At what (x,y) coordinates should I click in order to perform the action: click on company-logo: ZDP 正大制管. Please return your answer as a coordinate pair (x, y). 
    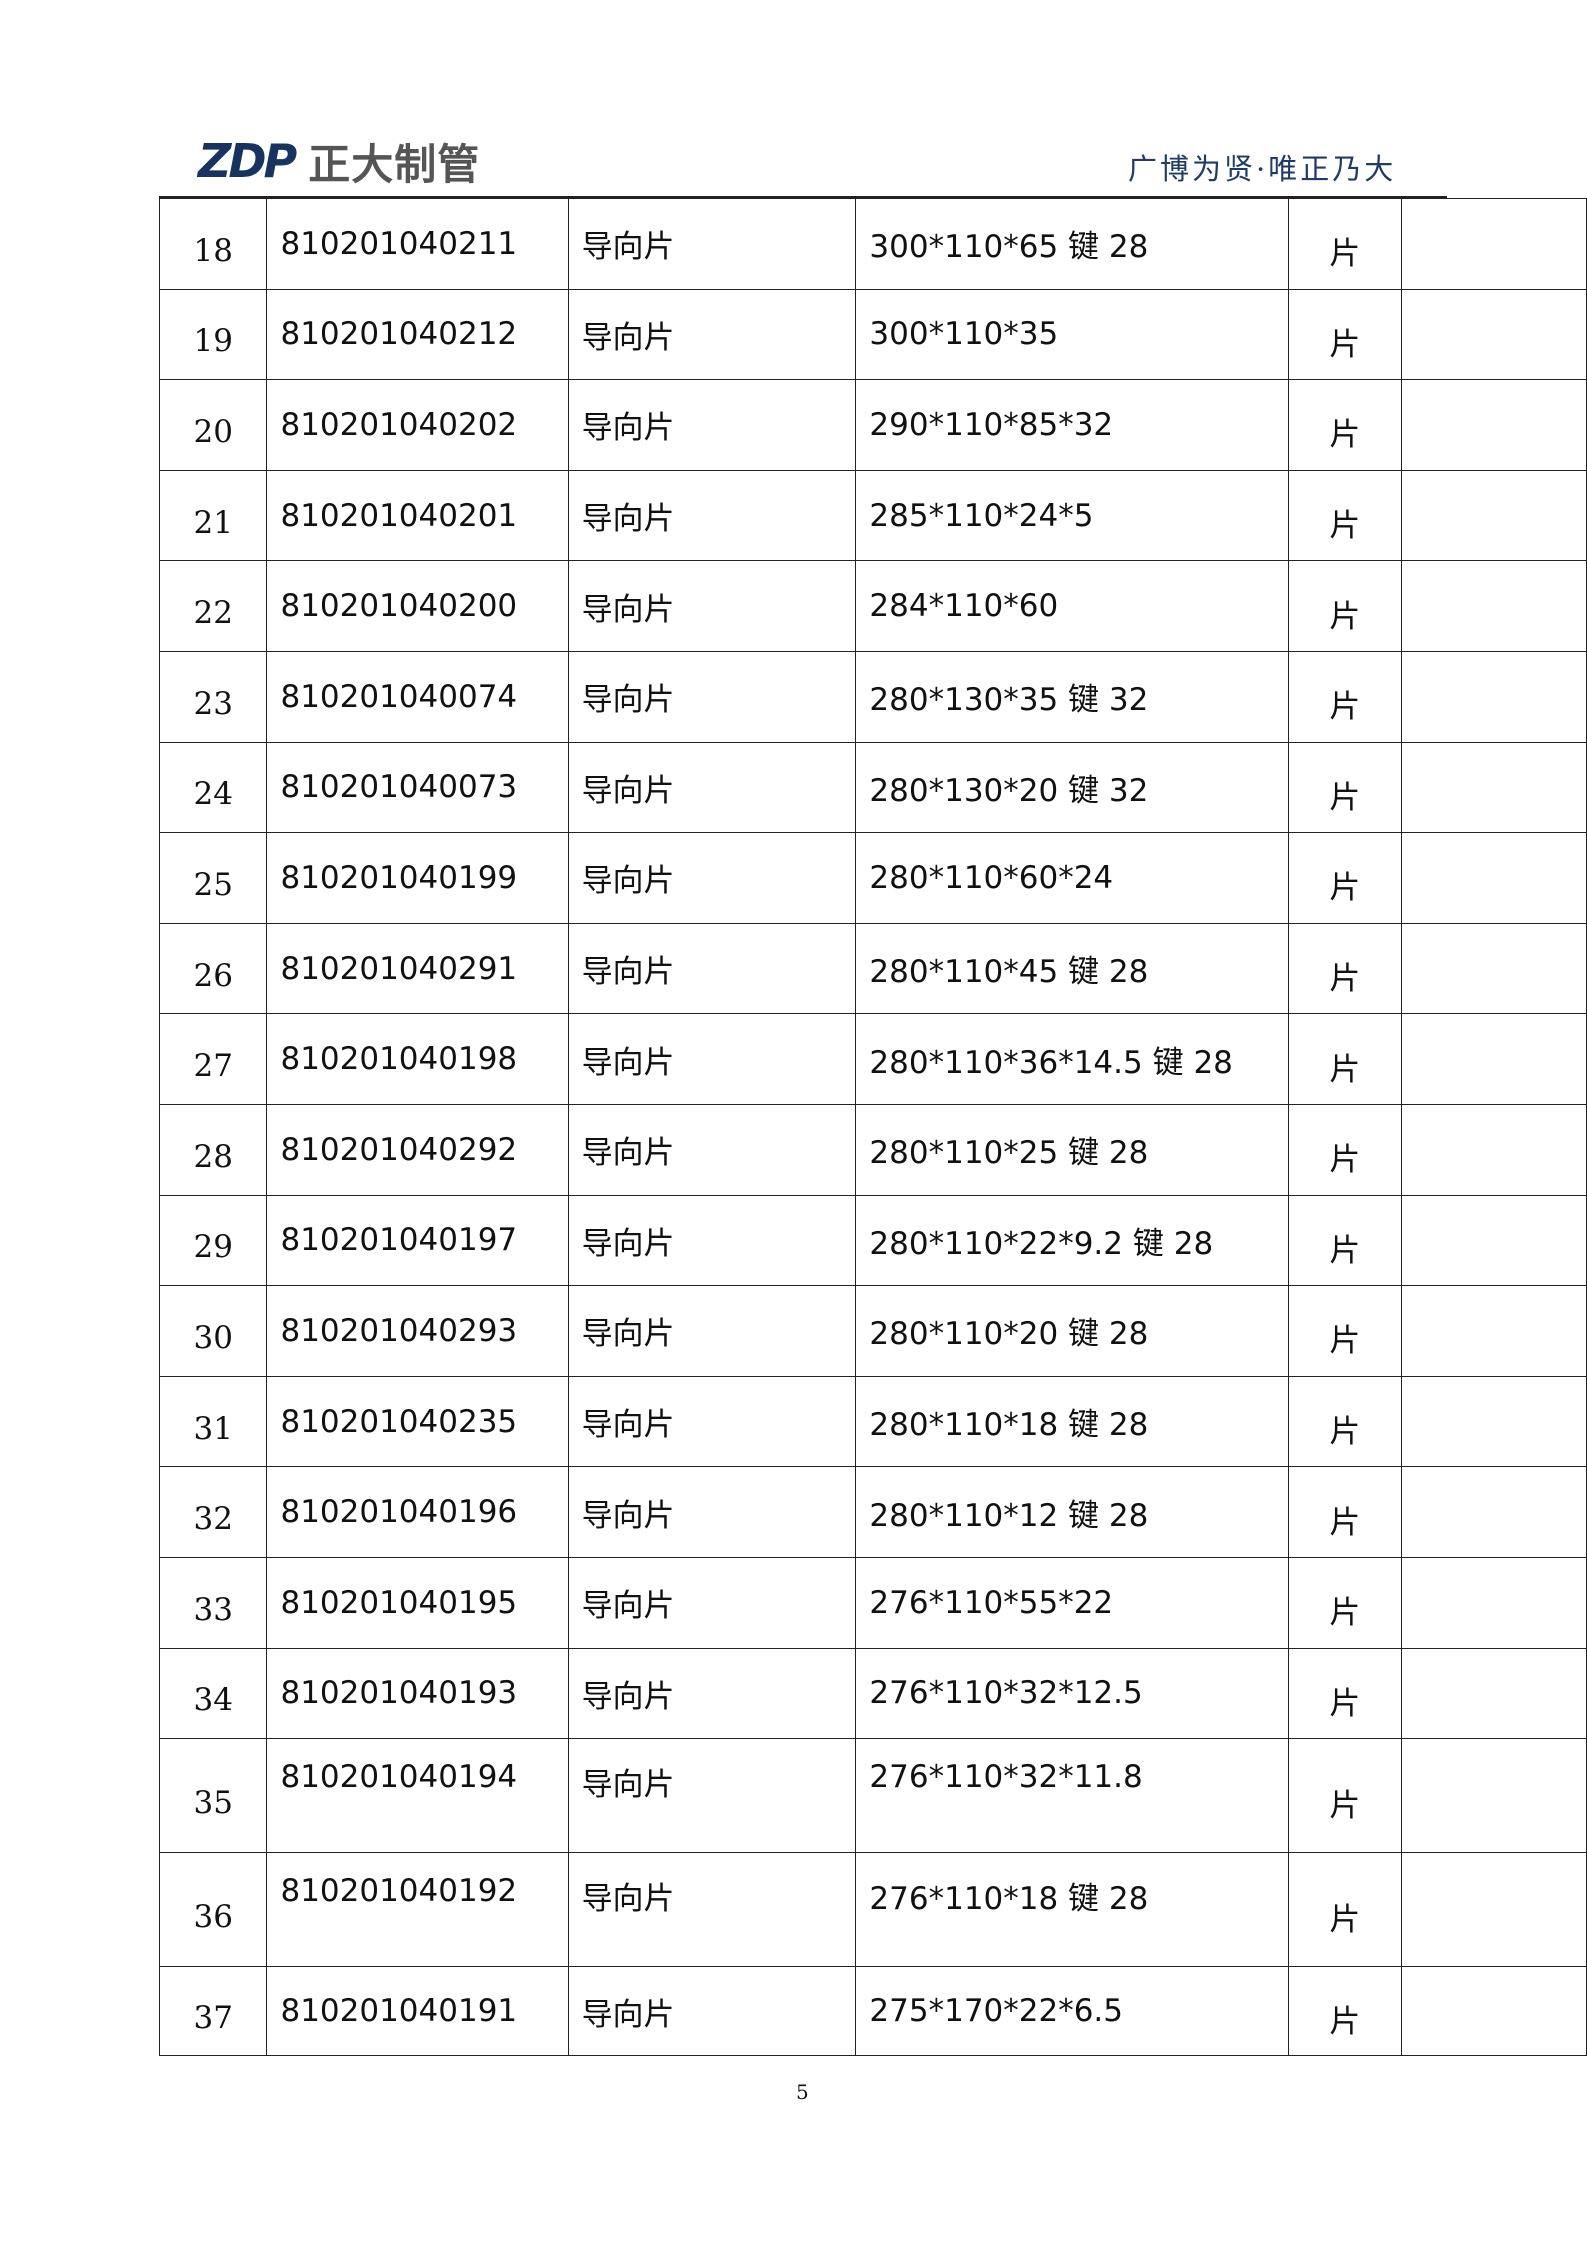
    Looking at the image, I should click on (339, 161).